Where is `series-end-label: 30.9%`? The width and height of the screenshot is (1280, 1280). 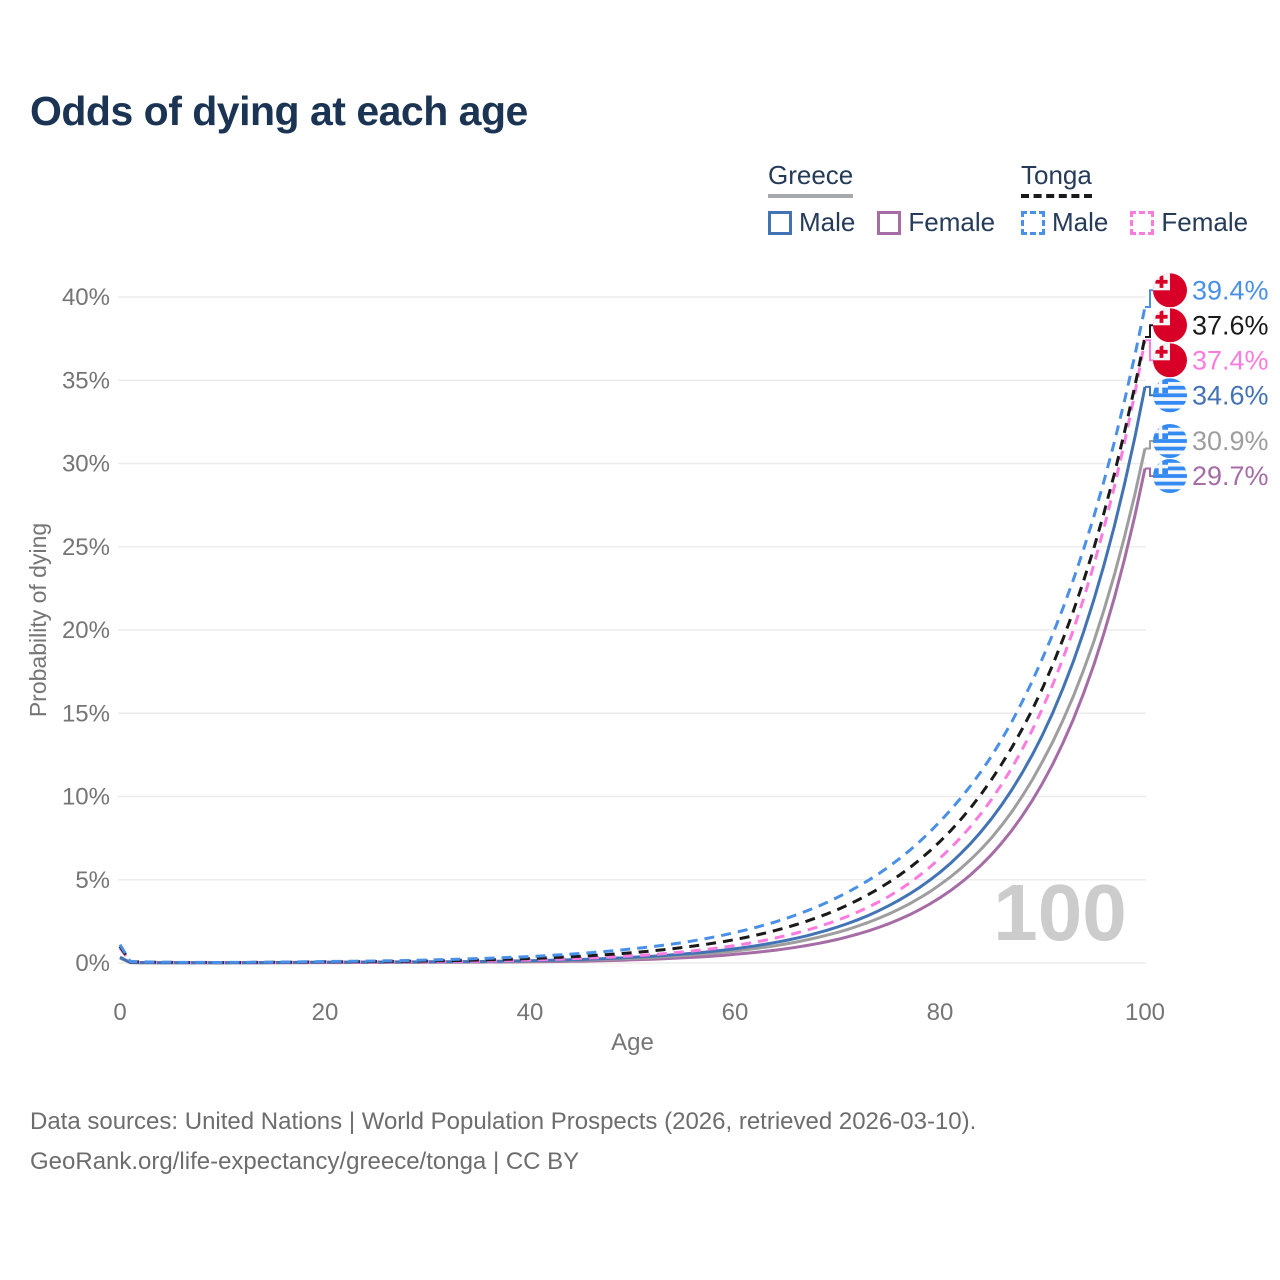 series-end-label: 30.9% is located at coordinates (1230, 441).